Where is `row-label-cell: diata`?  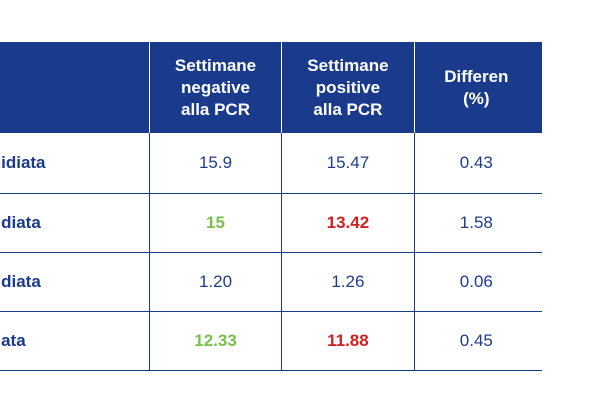
row-label-cell: diata is located at coordinates (75, 341).